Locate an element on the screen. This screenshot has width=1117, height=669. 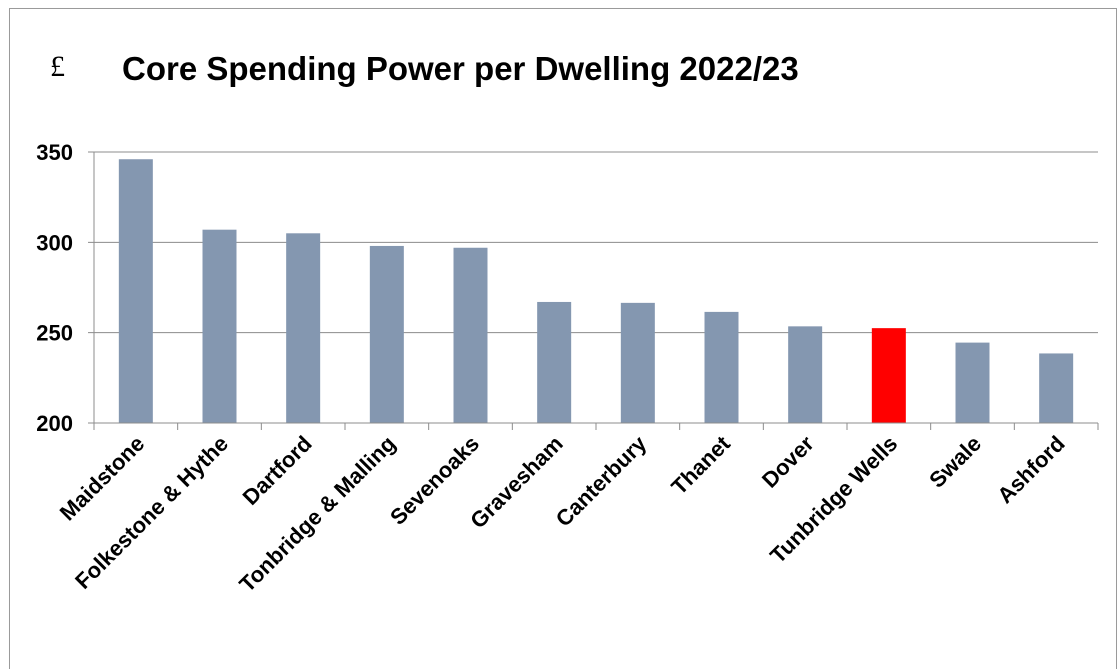
x-category-label: Thanet is located at coordinates (700, 464).